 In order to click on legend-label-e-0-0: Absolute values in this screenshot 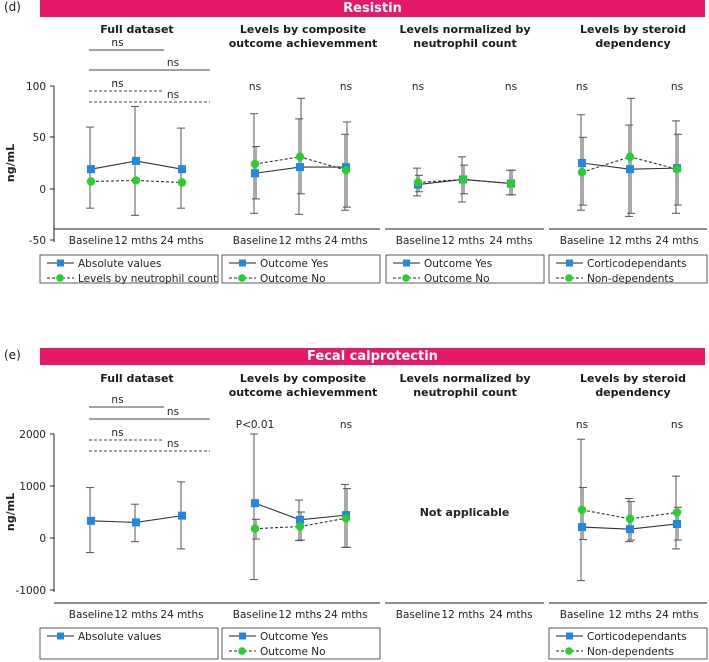, I will do `click(119, 637)`.